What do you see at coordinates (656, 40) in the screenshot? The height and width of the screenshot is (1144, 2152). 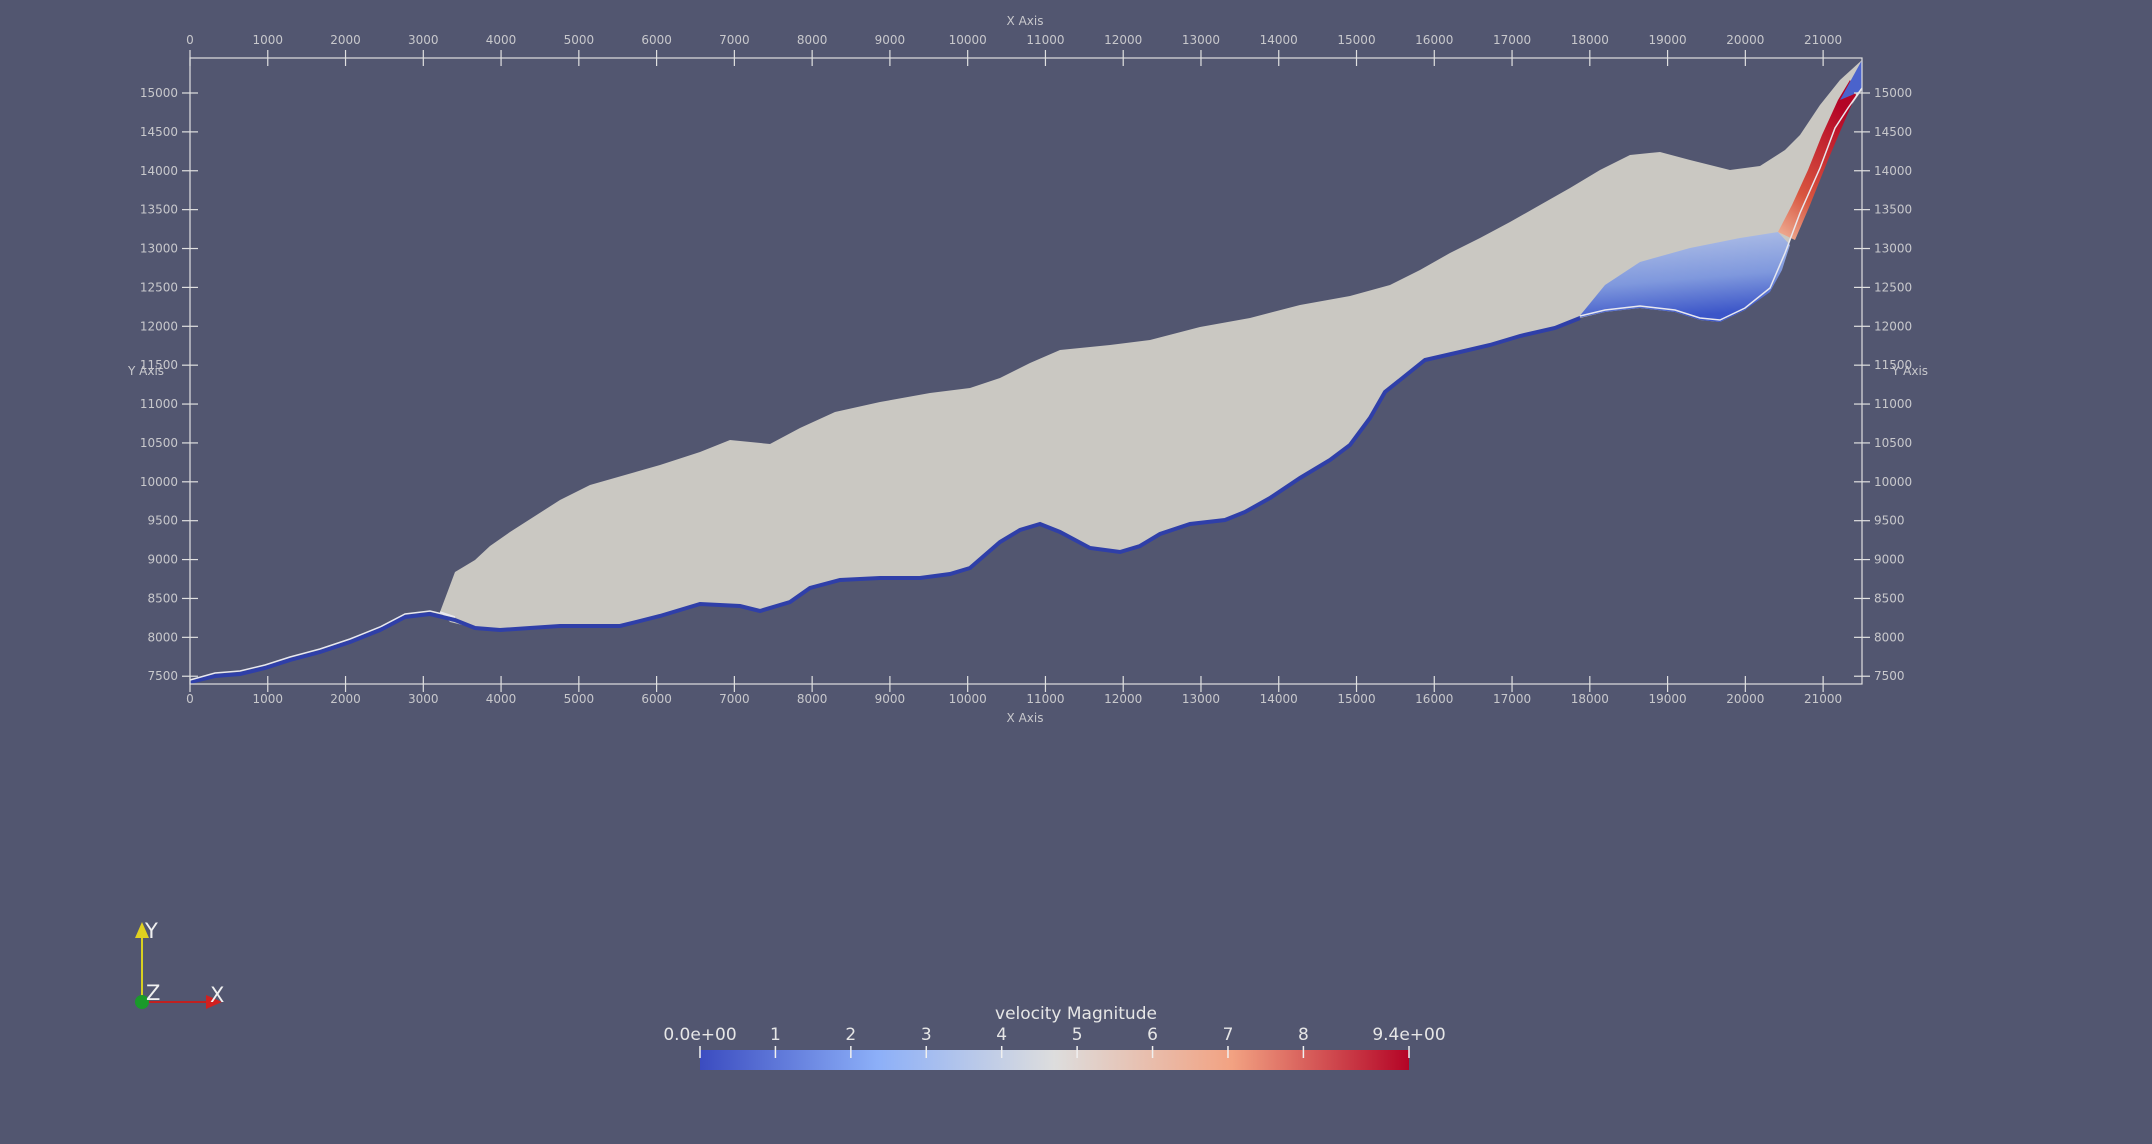 I see `x-tick-label-top: 6000` at bounding box center [656, 40].